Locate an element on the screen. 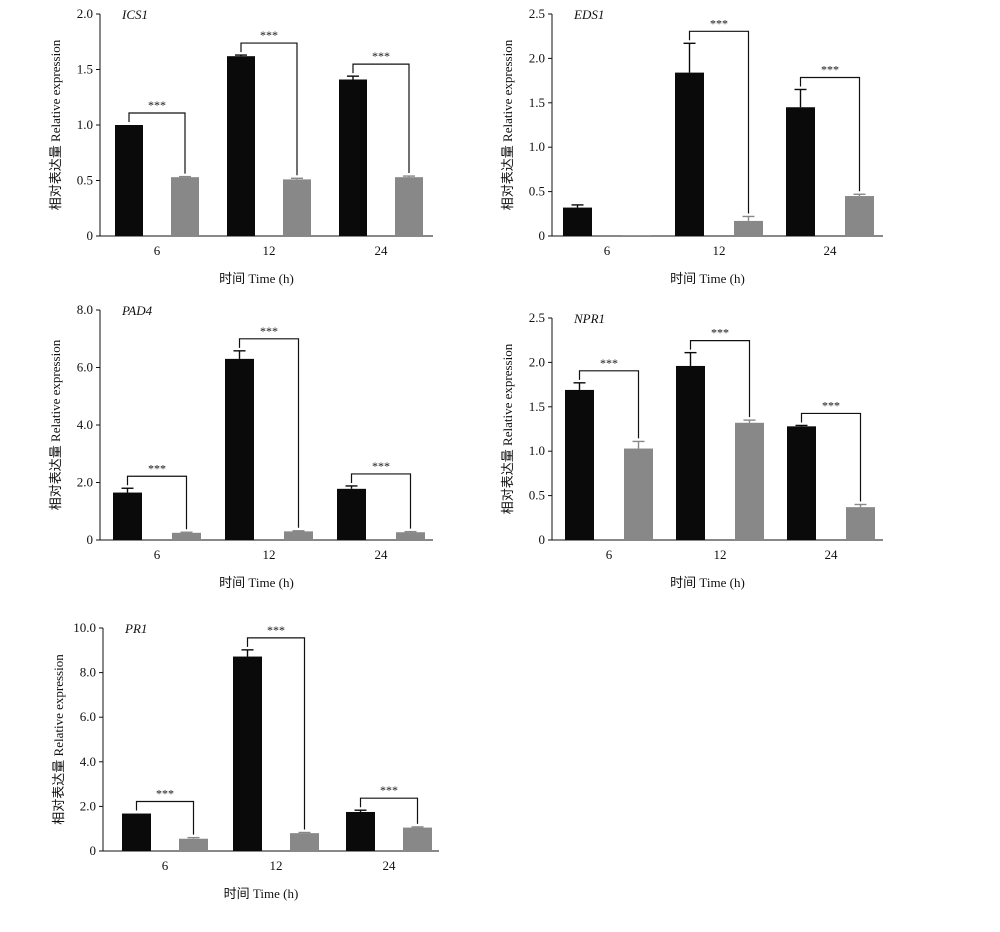 The height and width of the screenshot is (932, 1000). y-tick-label: 10.0 is located at coordinates (84, 627).